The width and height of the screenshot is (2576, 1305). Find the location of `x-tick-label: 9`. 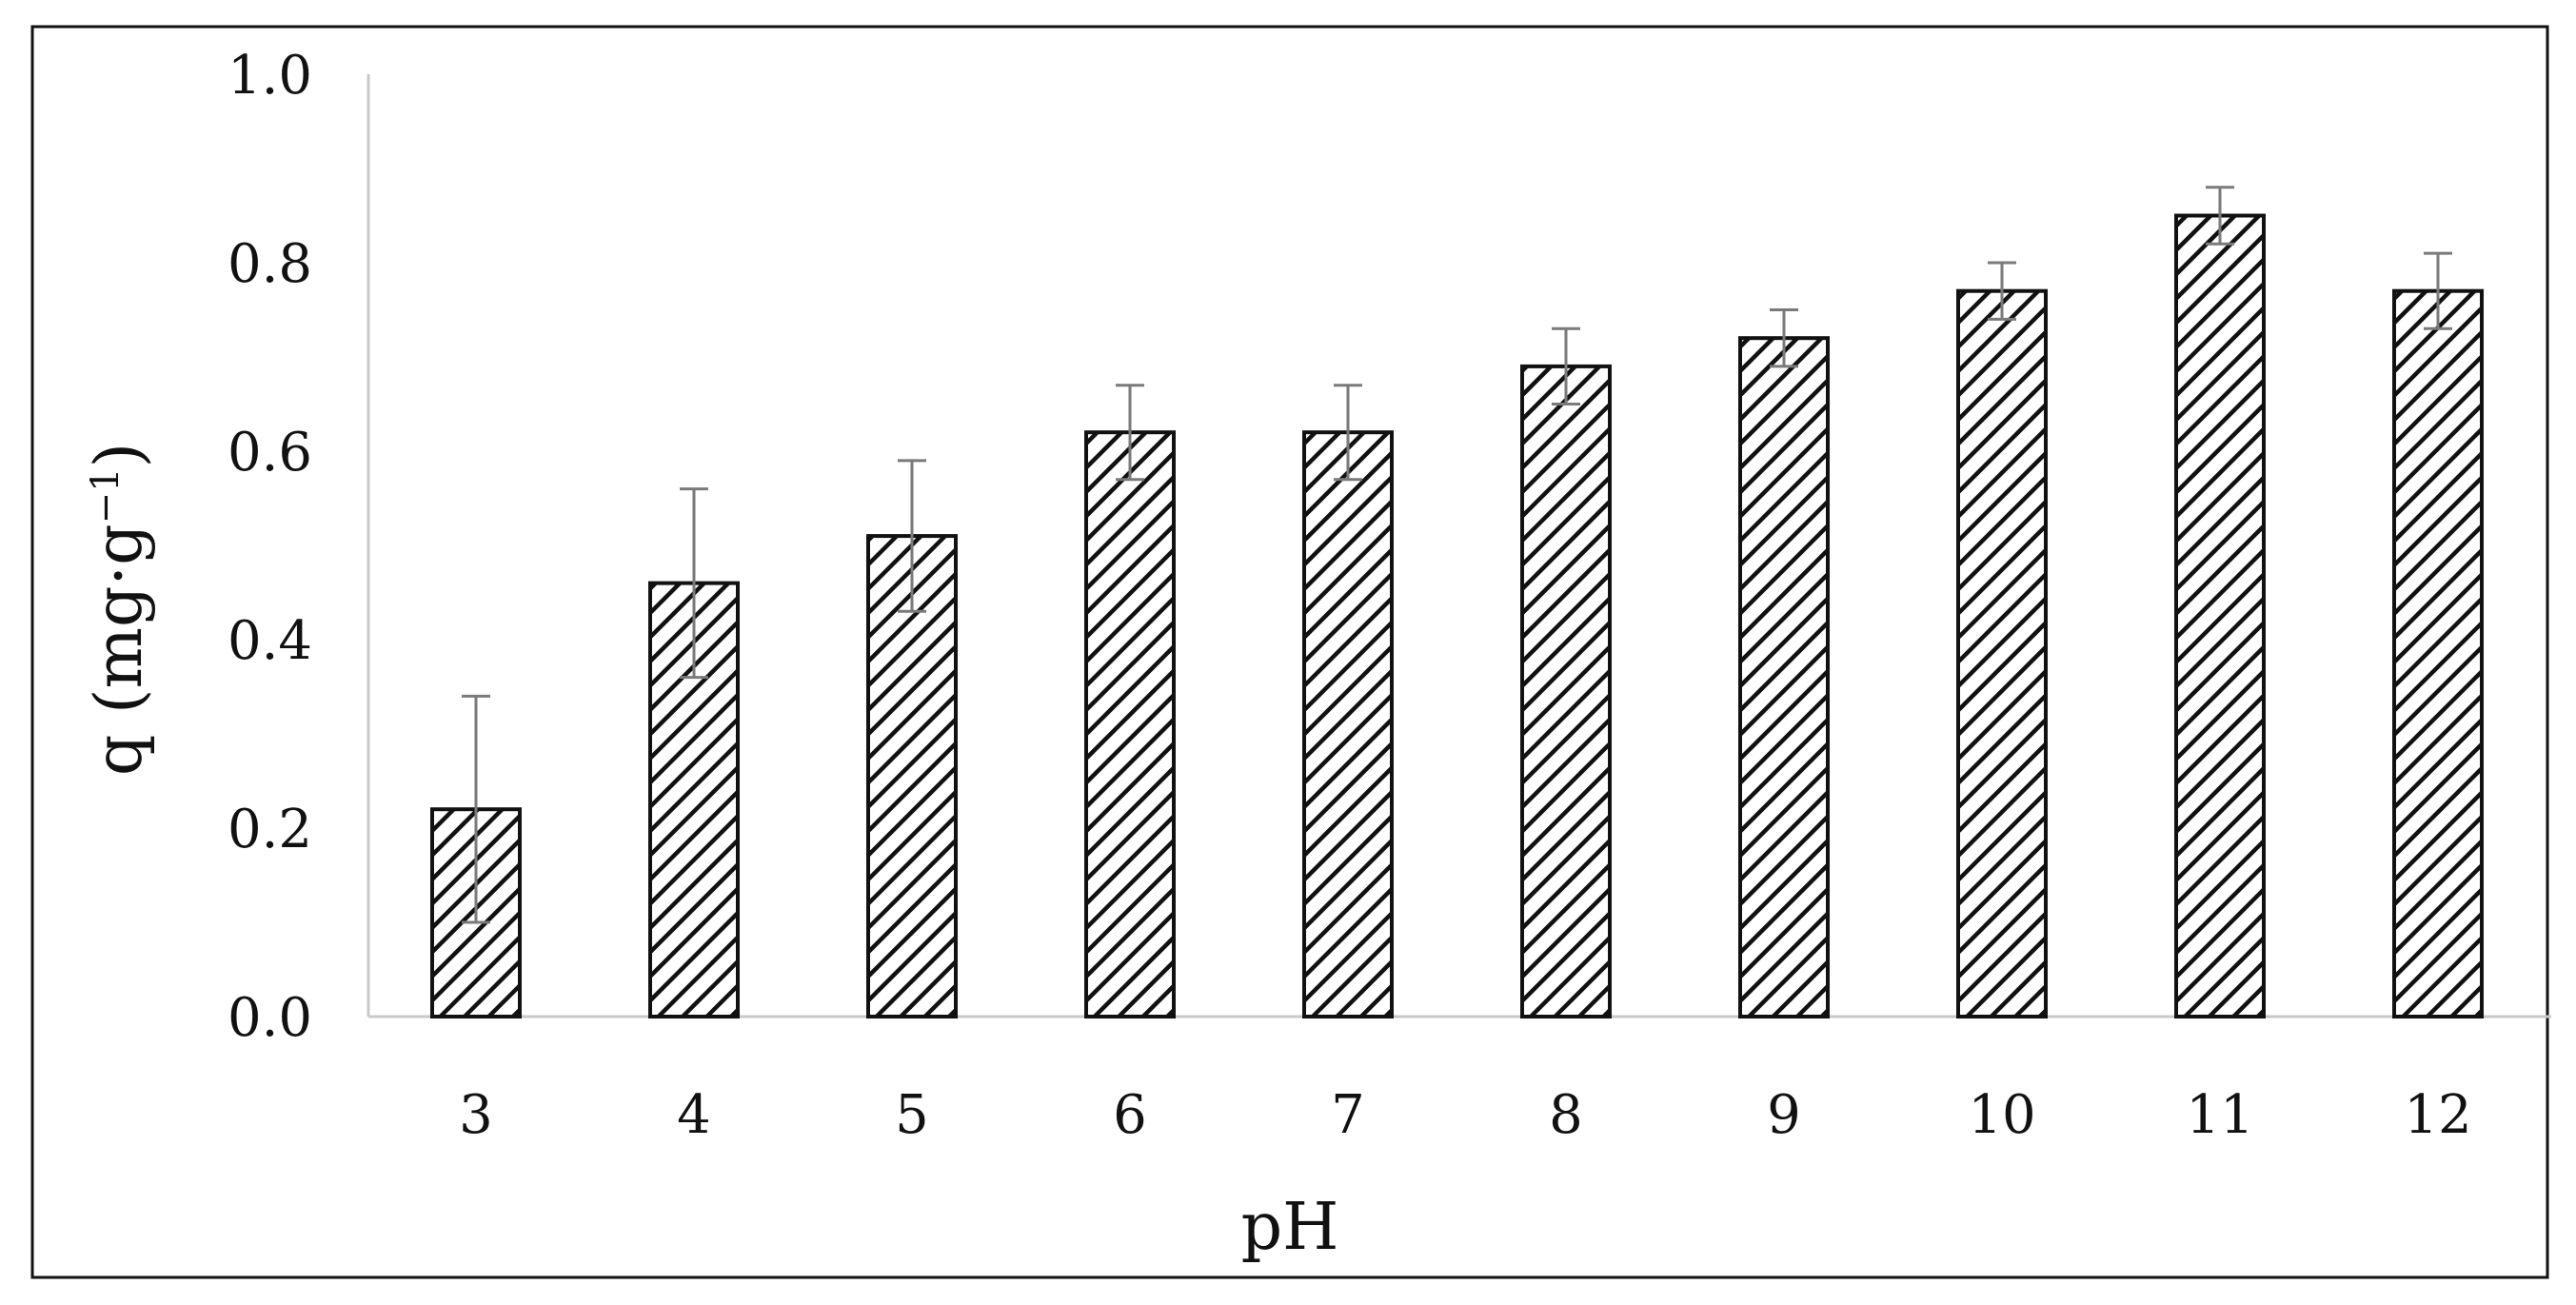

x-tick-label: 9 is located at coordinates (1784, 1115).